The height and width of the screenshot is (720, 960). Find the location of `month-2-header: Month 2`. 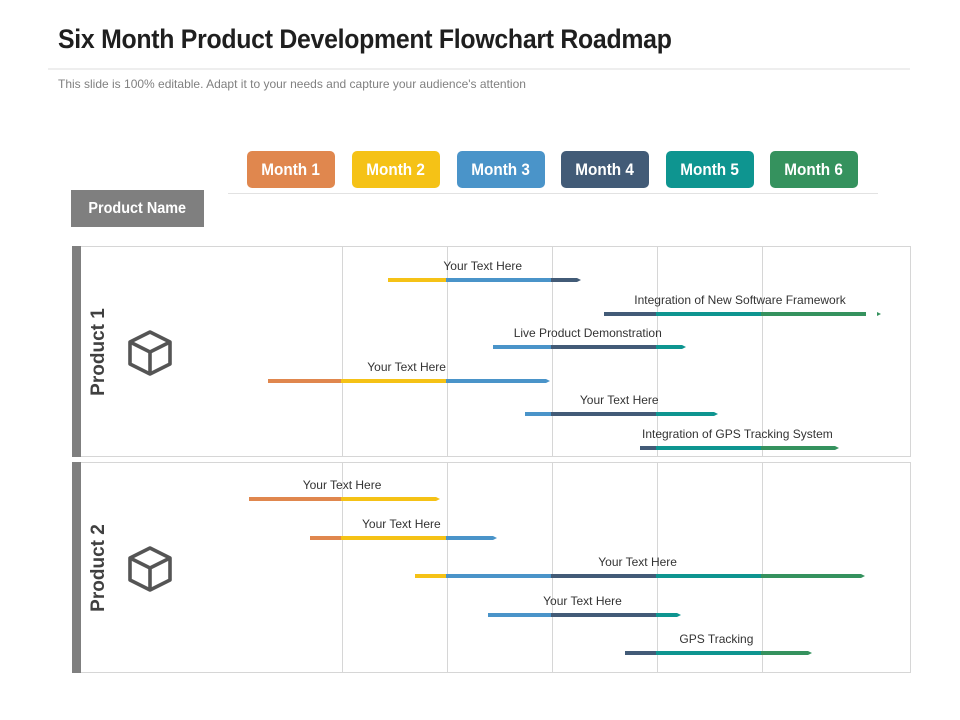

month-2-header: Month 2 is located at coordinates (396, 169).